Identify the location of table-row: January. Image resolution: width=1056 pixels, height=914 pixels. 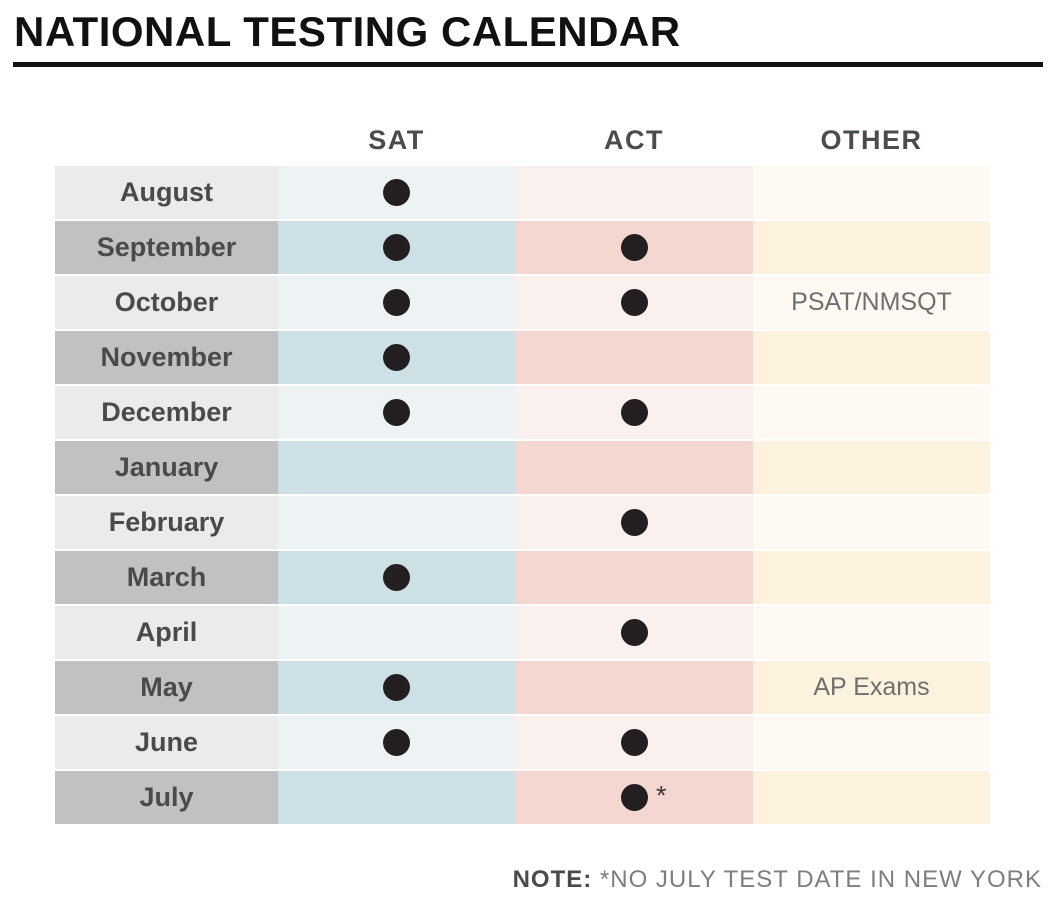
(522, 469).